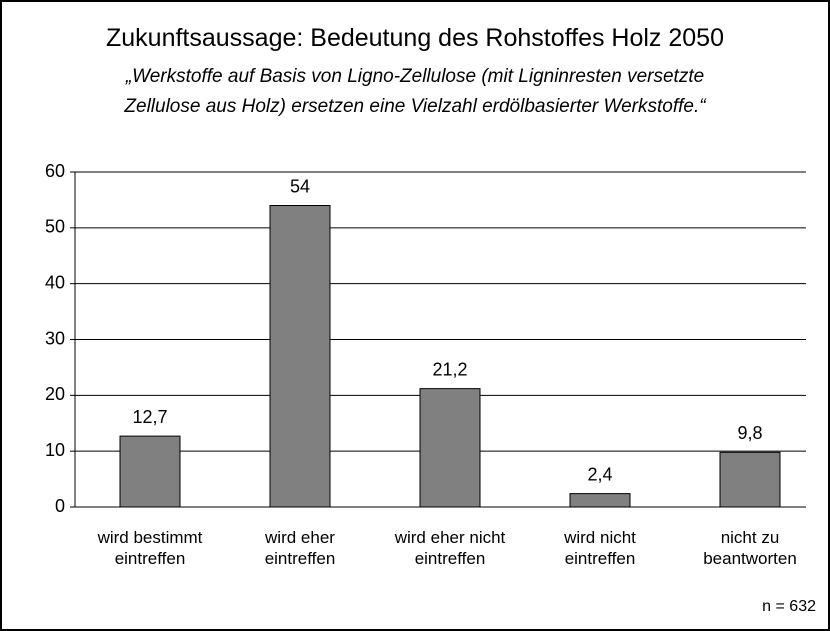 Image resolution: width=830 pixels, height=631 pixels. I want to click on value-label: 21,2, so click(449, 369).